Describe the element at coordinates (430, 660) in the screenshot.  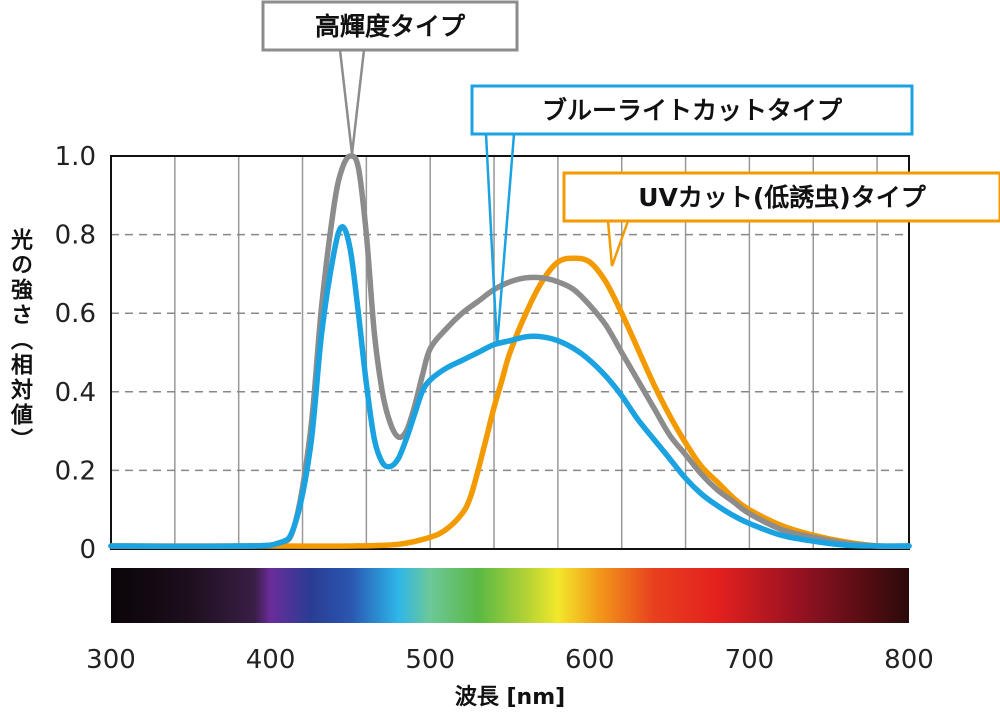
I see `x-tick-label: 500` at that location.